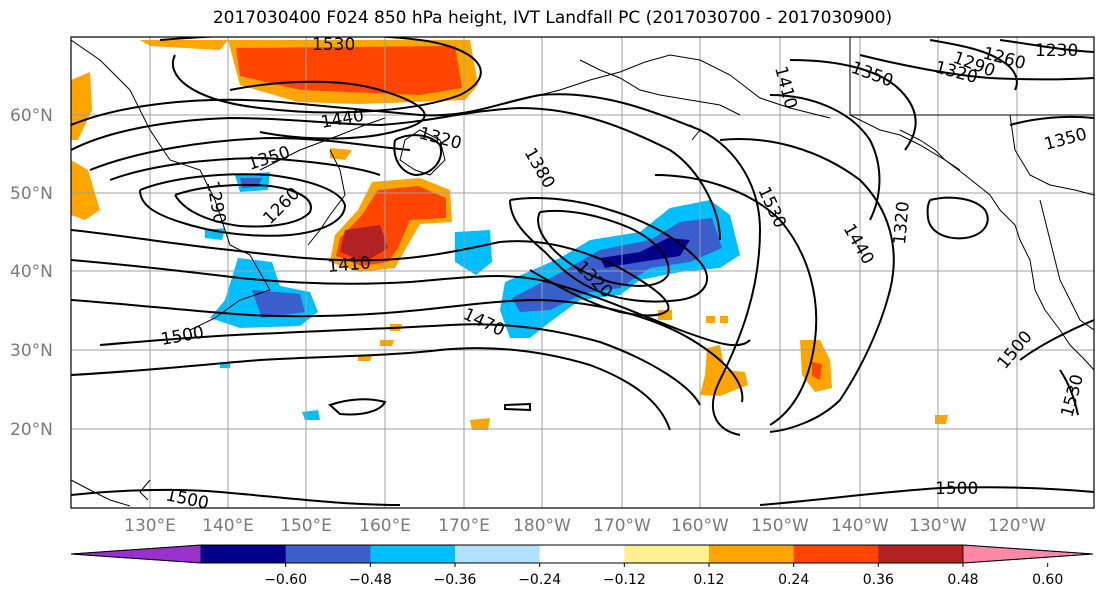 The height and width of the screenshot is (601, 1105). I want to click on colorbar-tick-label: 0.48, so click(962, 580).